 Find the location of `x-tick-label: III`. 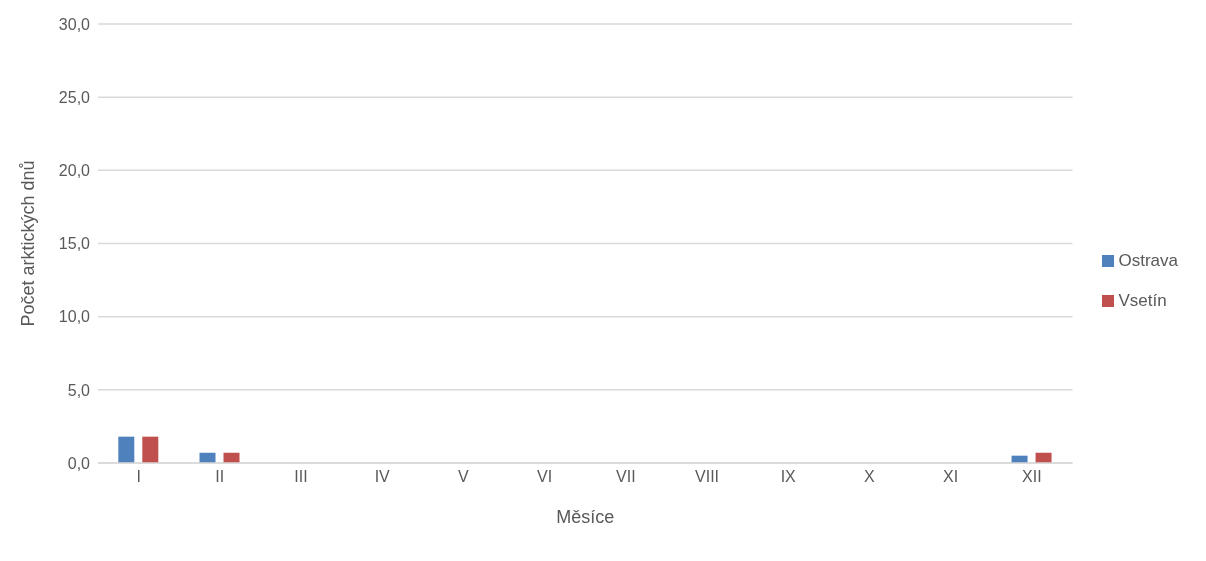

x-tick-label: III is located at coordinates (301, 477).